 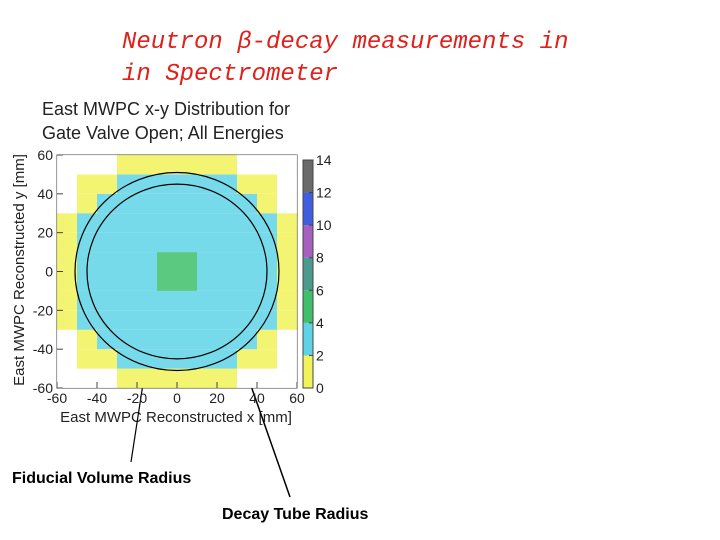 I want to click on x-tick-label: -40, so click(x=97, y=398).